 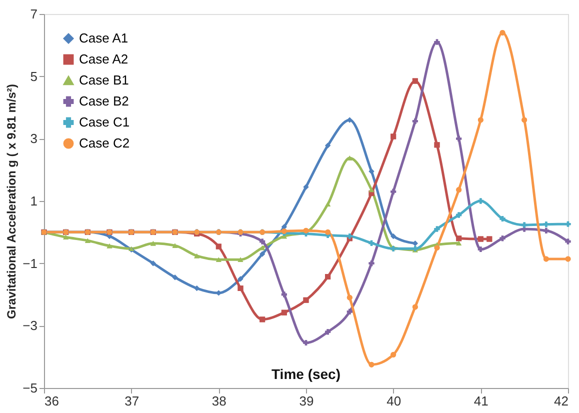 I want to click on y-tick-label: 3, so click(x=34, y=138).